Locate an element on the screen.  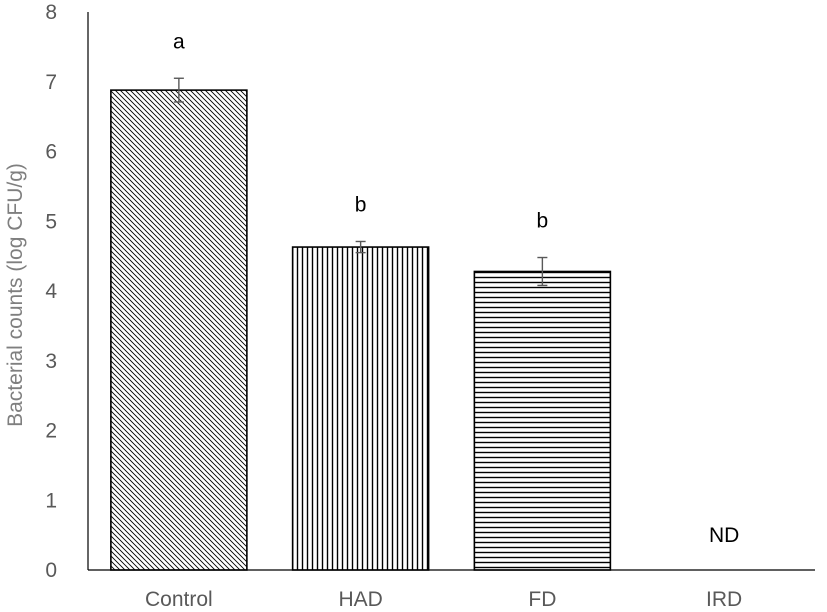
significance-letter: ND is located at coordinates (724, 535).